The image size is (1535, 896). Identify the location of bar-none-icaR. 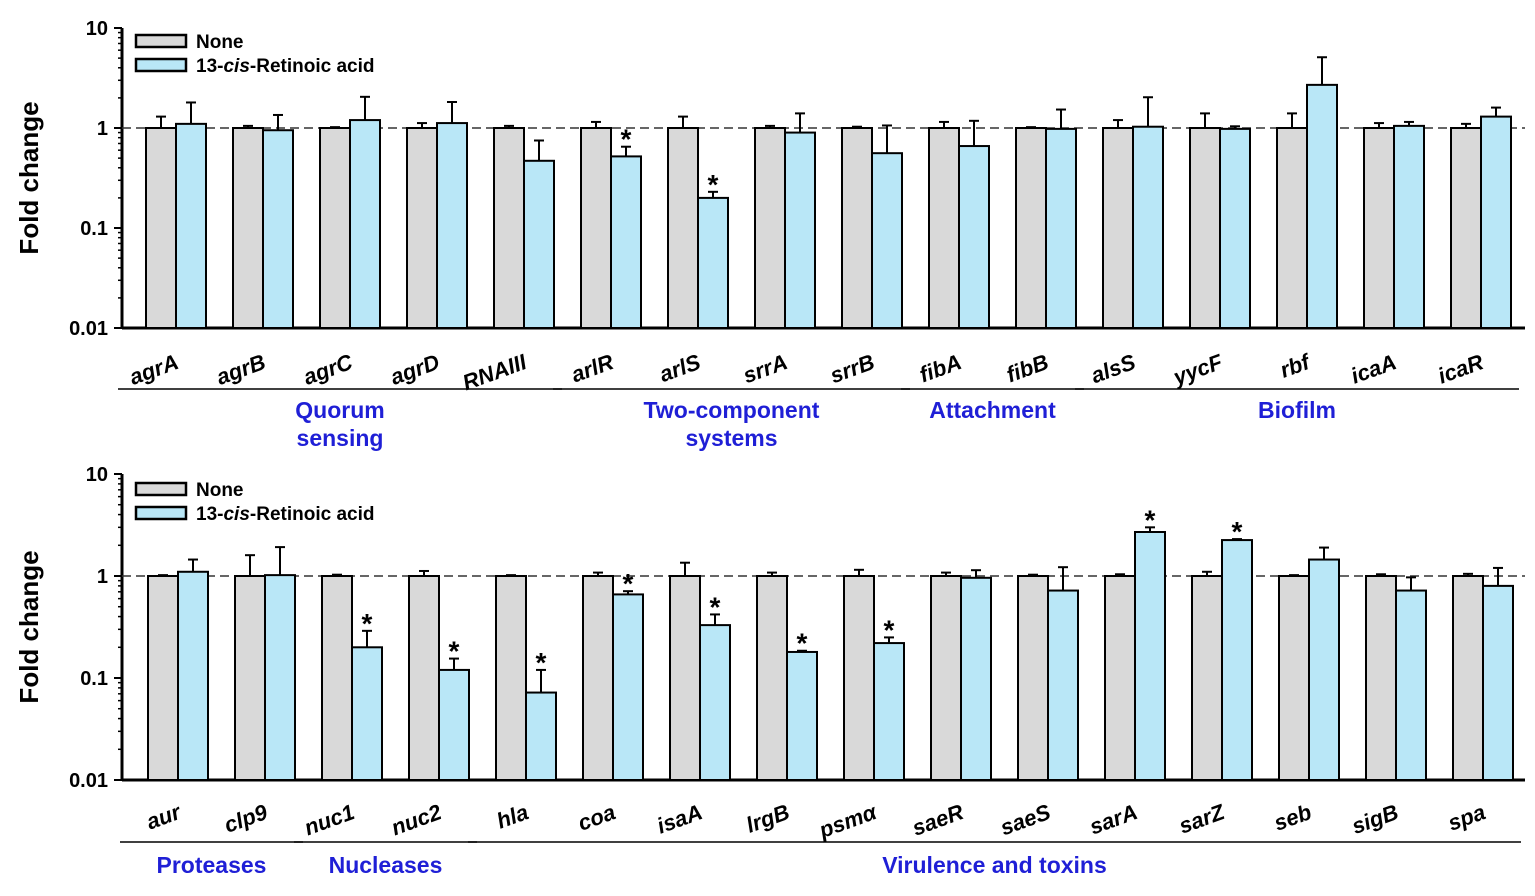
(1466, 228).